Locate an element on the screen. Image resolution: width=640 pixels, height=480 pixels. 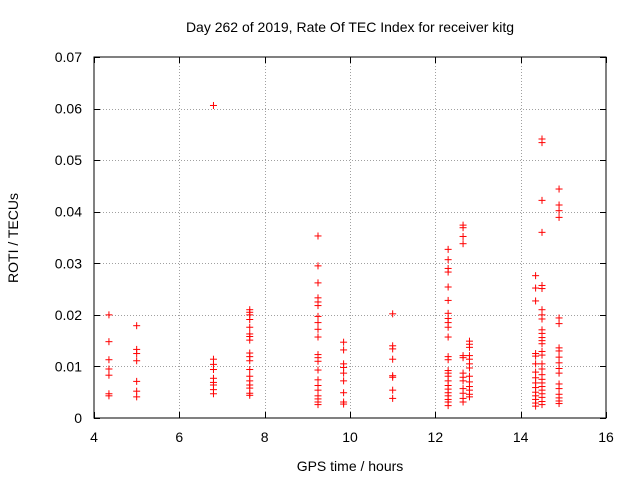
x-tick-label: 12 is located at coordinates (436, 437).